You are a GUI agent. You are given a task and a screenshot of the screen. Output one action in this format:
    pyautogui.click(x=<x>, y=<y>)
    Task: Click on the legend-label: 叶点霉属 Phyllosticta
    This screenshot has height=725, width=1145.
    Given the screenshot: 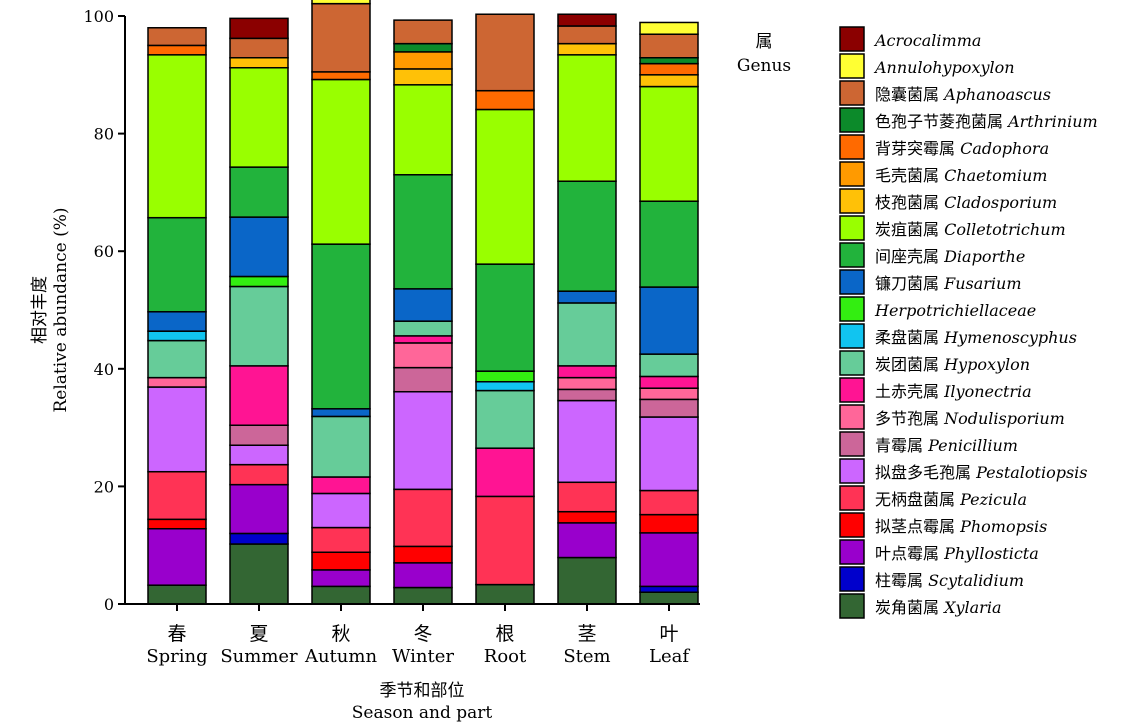 What is the action you would take?
    pyautogui.click(x=957, y=553)
    